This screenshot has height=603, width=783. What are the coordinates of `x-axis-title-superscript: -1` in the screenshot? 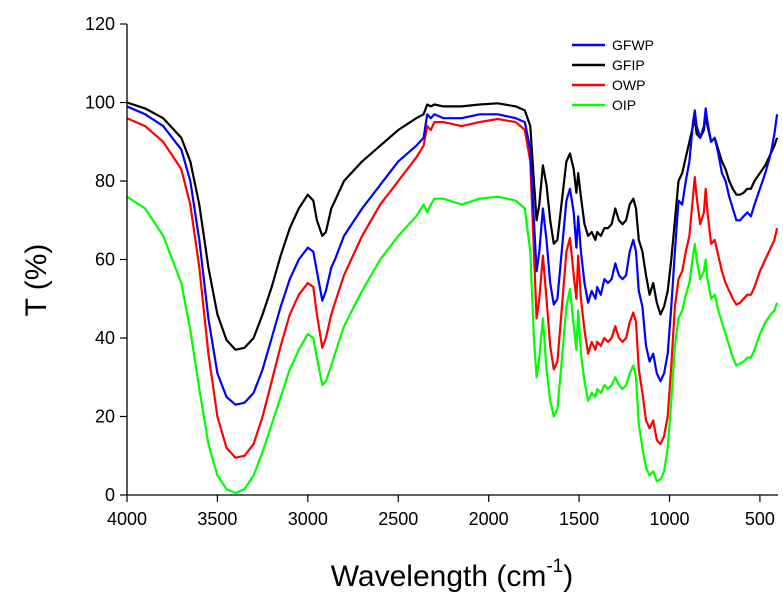 It's located at (554, 566).